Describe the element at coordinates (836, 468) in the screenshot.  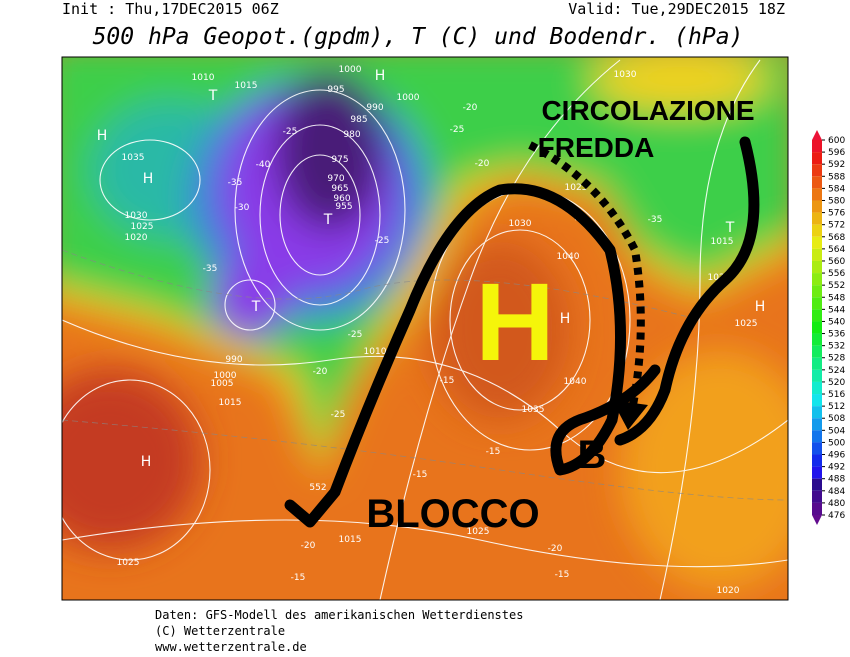
I see `colorbar-label: 492` at that location.